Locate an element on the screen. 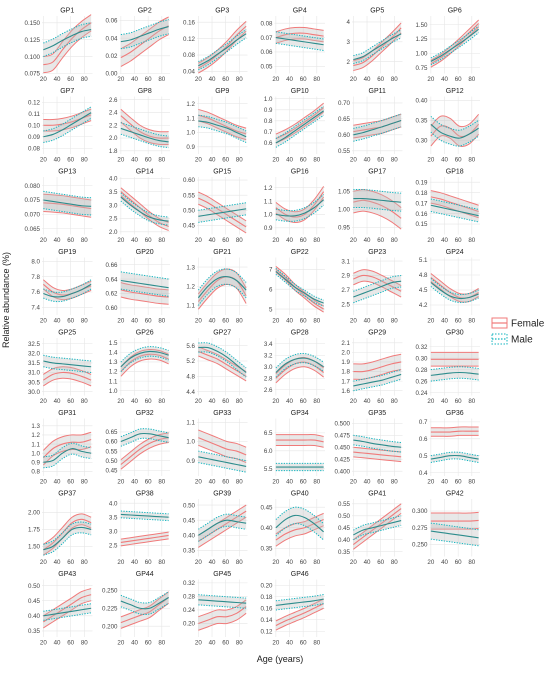  y-tick-label: 0.300 is located at coordinates (420, 511).